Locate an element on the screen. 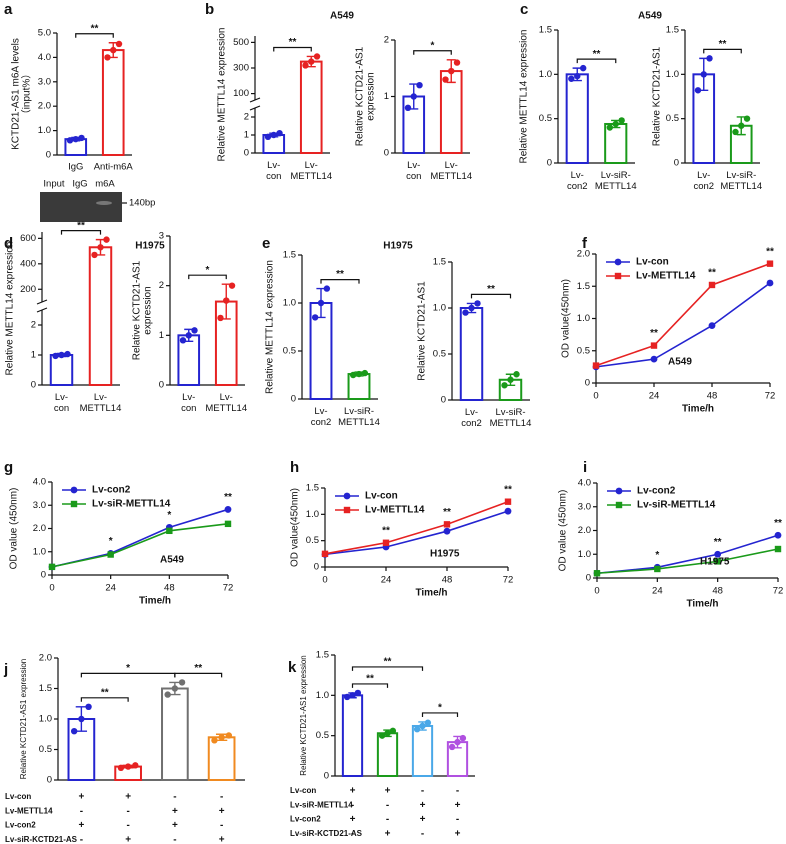 Image resolution: width=786 pixels, height=844 pixels. panel-letter: c is located at coordinates (524, 9).